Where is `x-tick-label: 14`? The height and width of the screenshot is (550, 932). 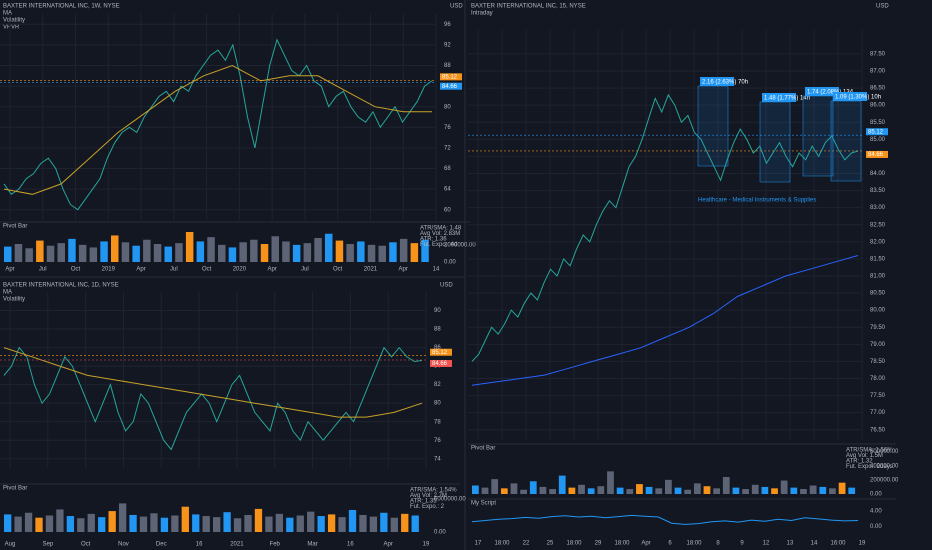
x-tick-label: 14 is located at coordinates (436, 270).